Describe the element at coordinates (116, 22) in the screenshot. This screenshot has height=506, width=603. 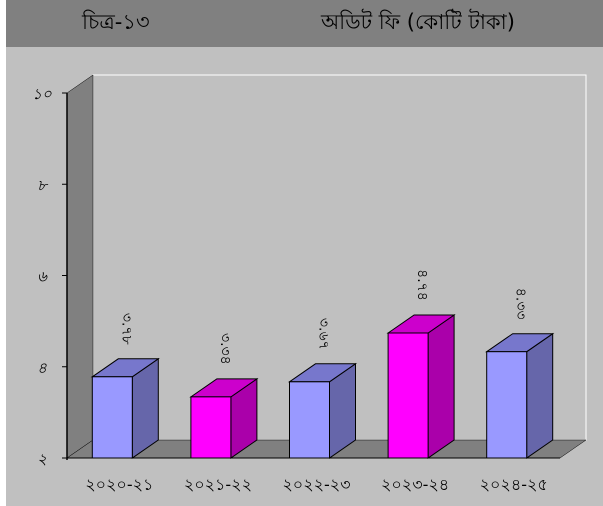
I see `figure-number: চিত্র-১৩` at that location.